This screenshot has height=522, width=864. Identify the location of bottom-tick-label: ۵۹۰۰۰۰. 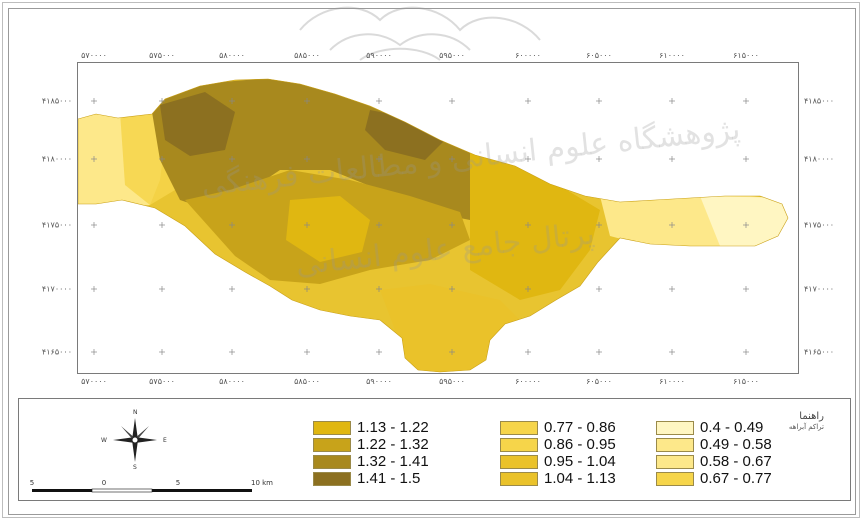
(379, 381).